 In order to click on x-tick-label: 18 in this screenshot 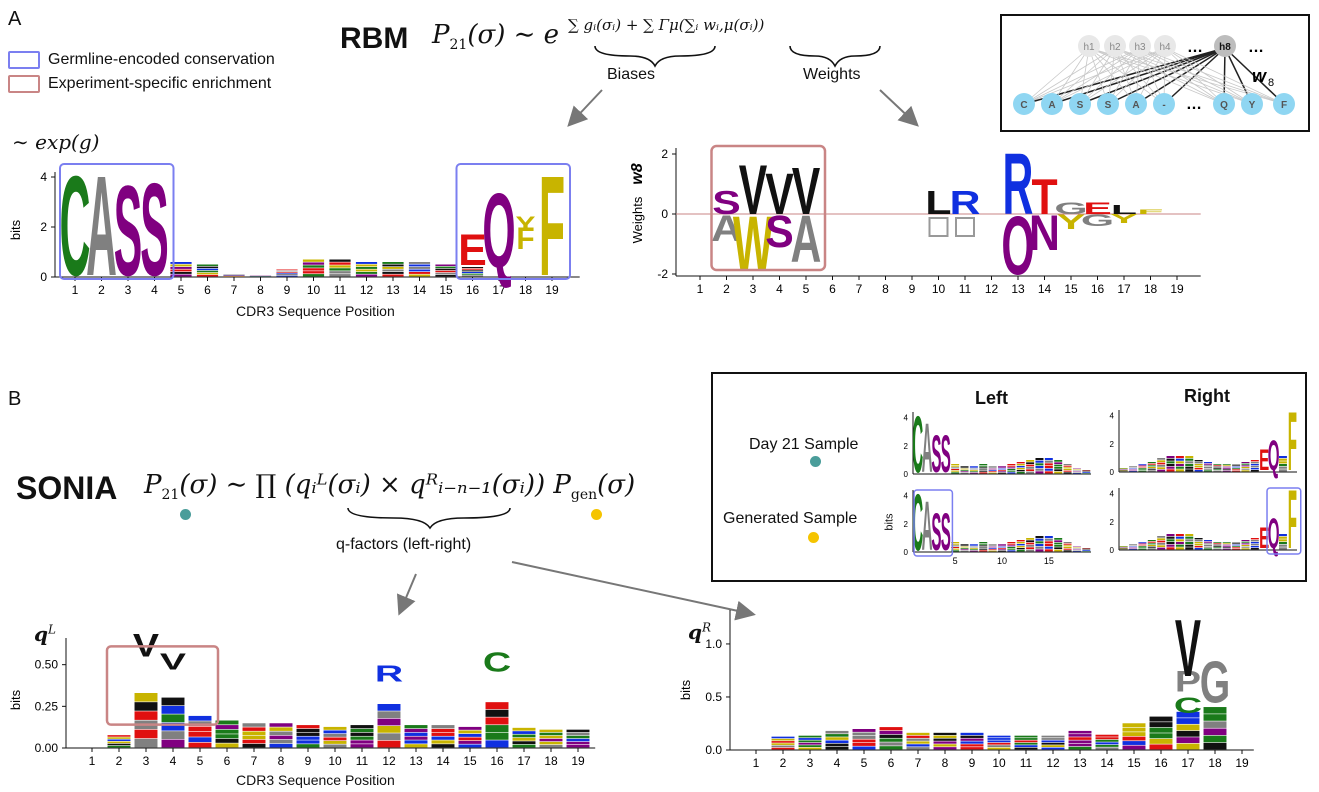, I will do `click(1151, 289)`.